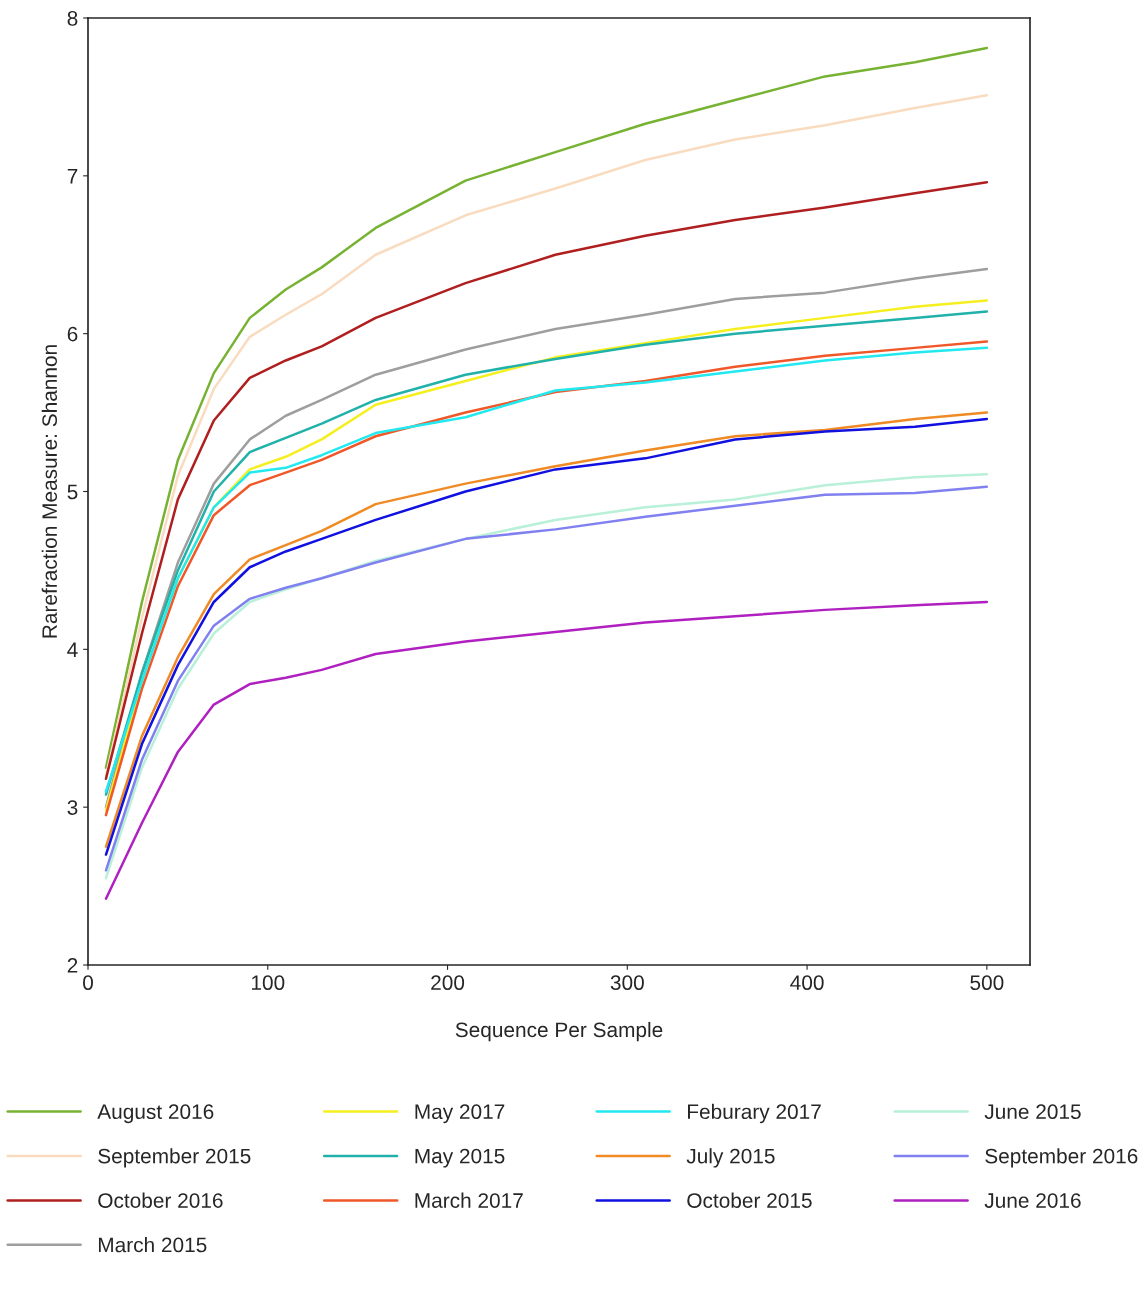 The image size is (1146, 1296). I want to click on legend-label: July 2015, so click(730, 1158).